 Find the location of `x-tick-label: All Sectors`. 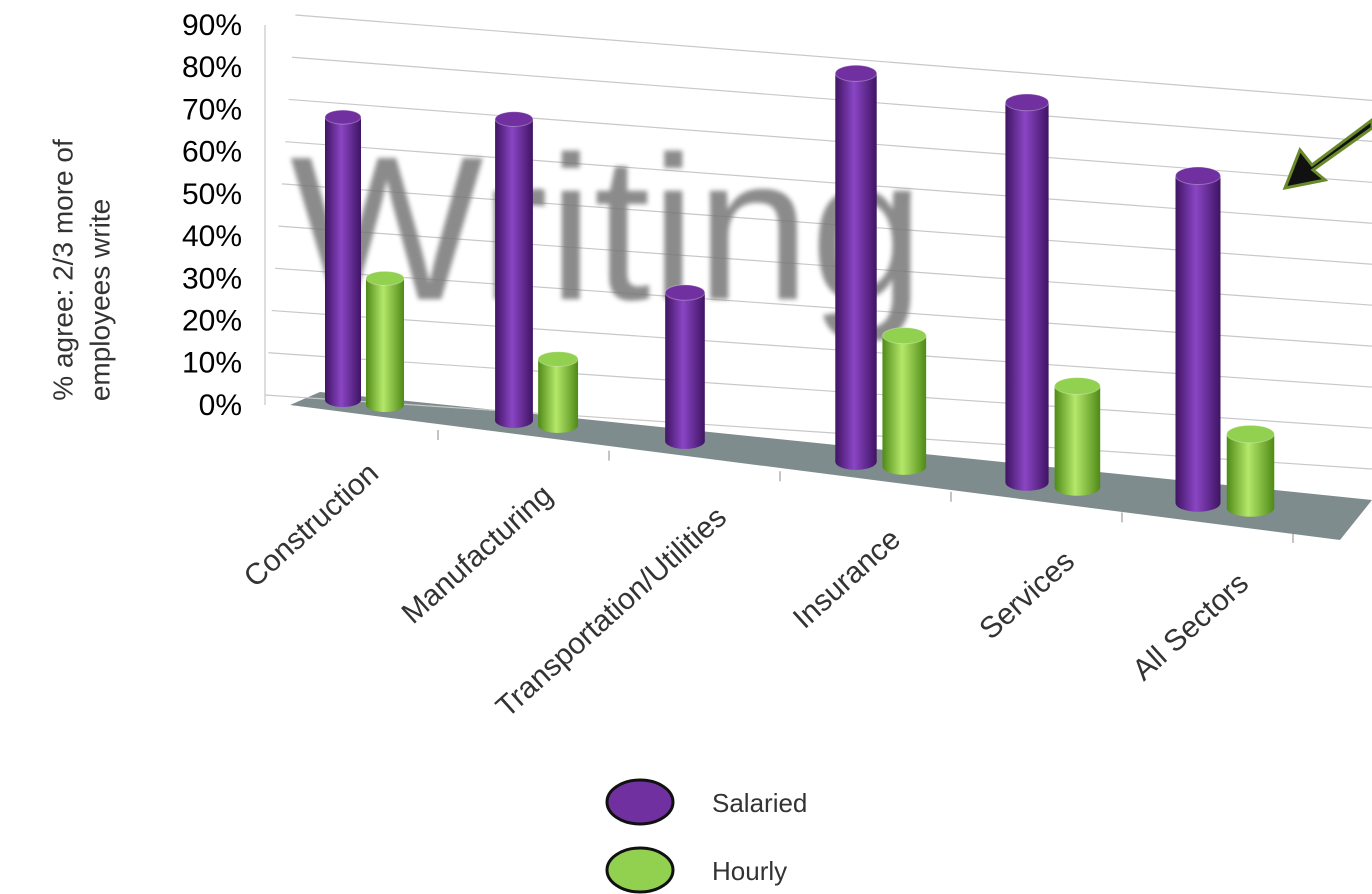

x-tick-label: All Sectors is located at coordinates (1190, 627).